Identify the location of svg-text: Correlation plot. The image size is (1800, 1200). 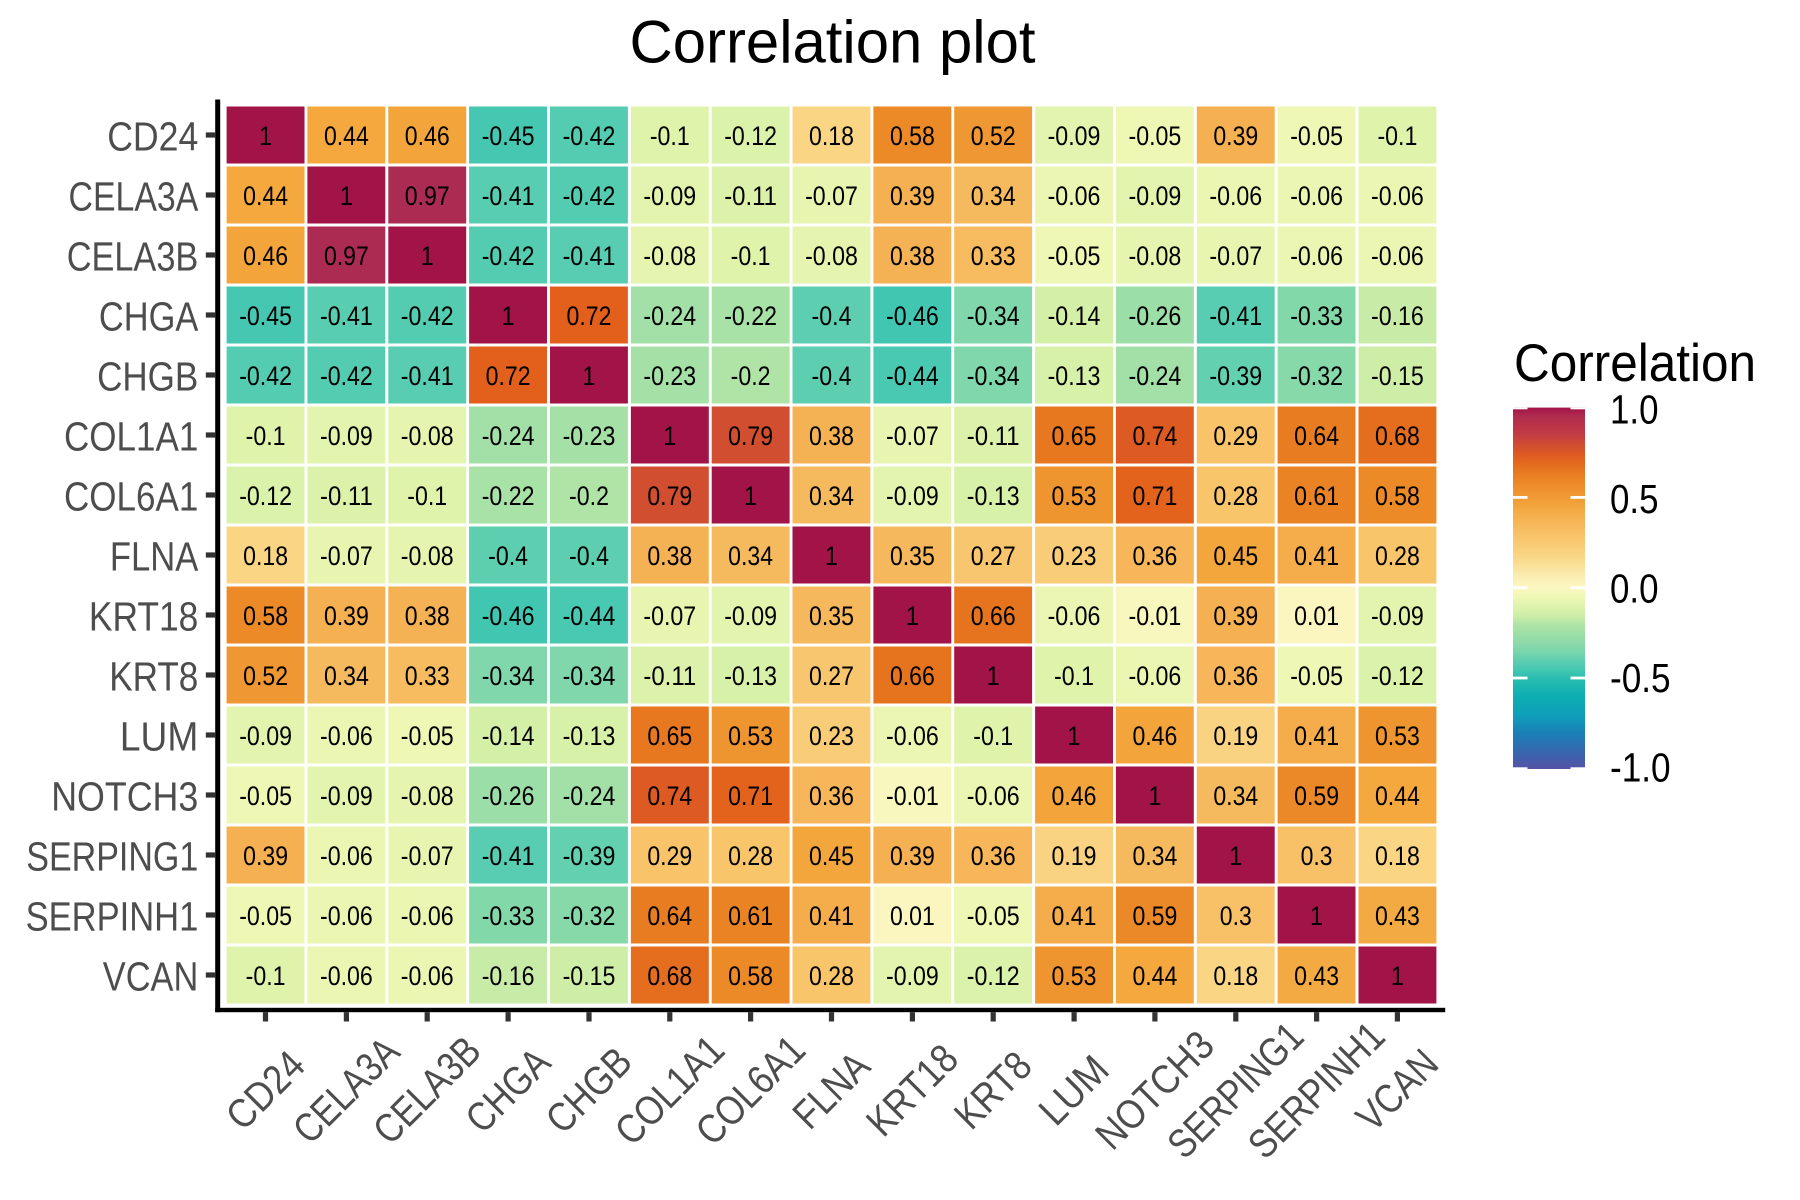
(833, 42).